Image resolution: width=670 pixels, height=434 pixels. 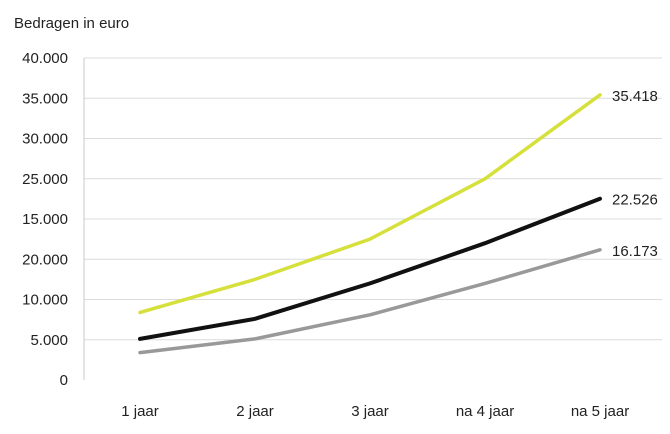 I want to click on y-tick-label: 35.000, so click(x=45, y=98).